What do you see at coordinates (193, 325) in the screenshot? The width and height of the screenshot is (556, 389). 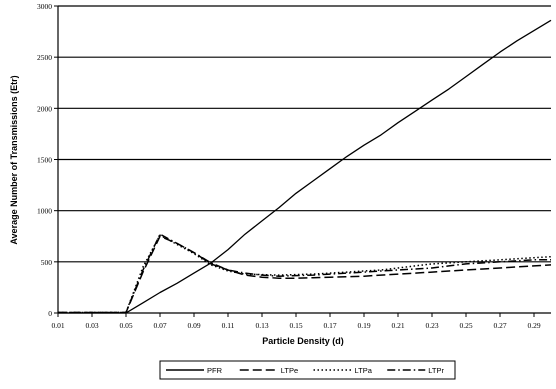 I see `x-tick-label: 0.09` at bounding box center [193, 325].